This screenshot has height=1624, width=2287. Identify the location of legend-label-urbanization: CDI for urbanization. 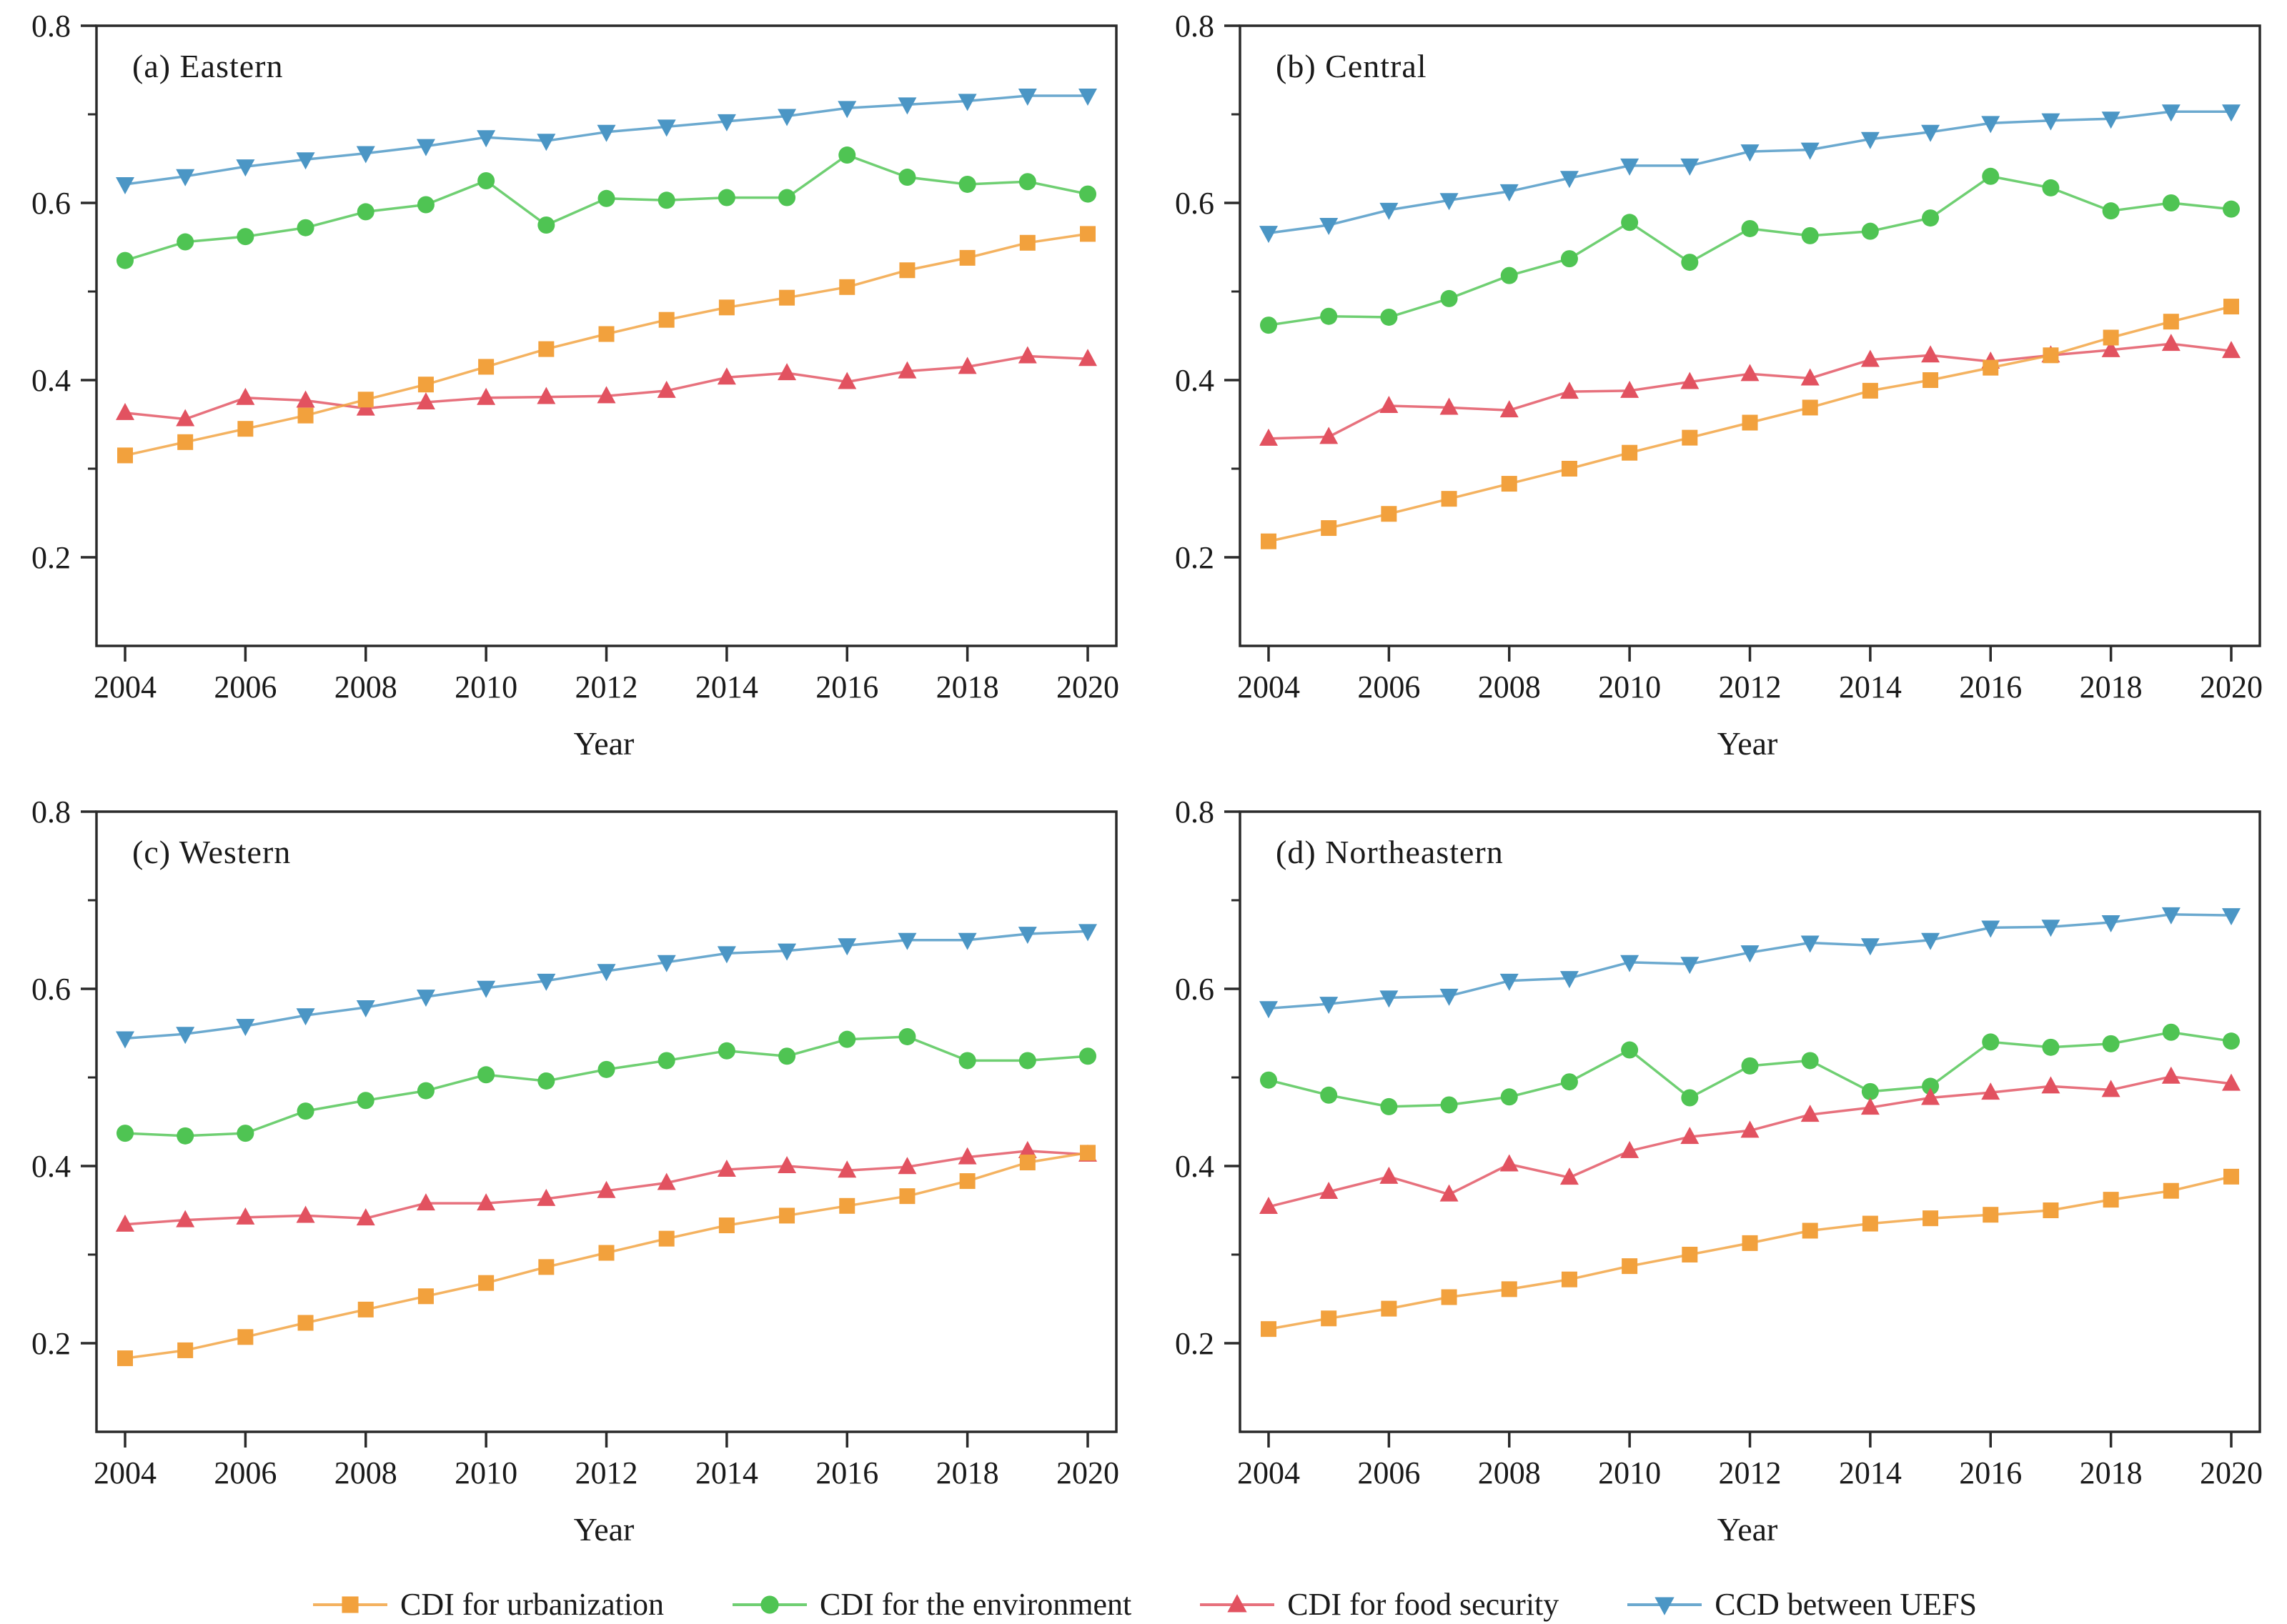
(532, 1605).